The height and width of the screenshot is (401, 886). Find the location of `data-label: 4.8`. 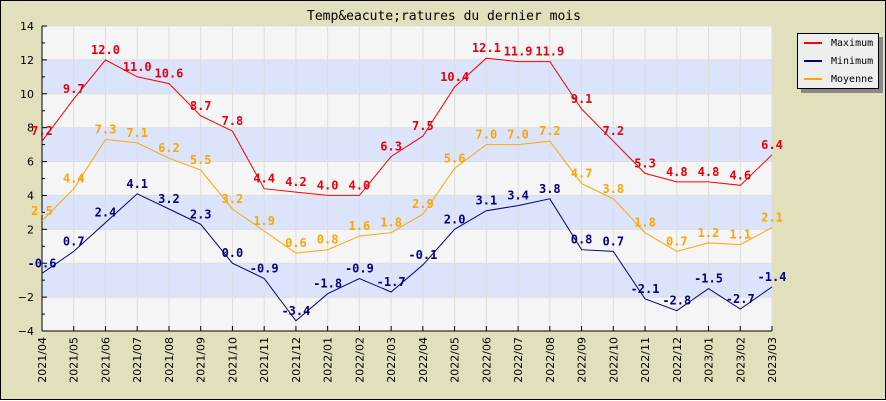

data-label: 4.8 is located at coordinates (709, 172).